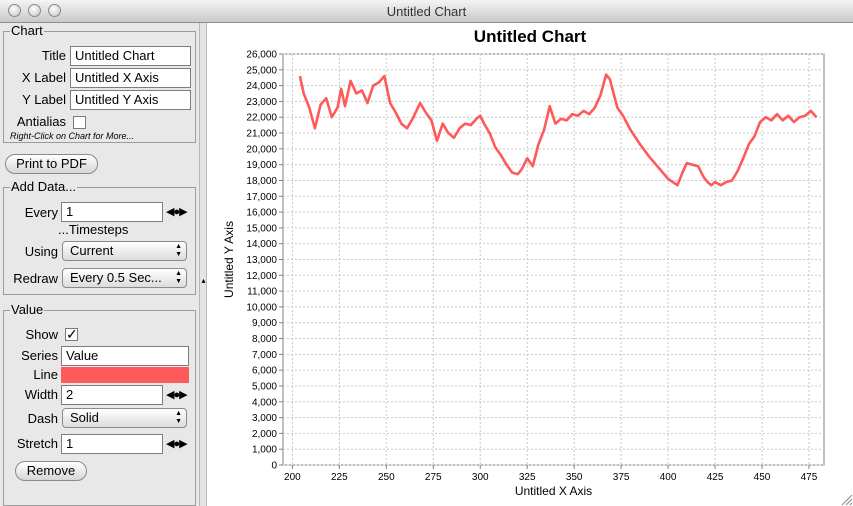  Describe the element at coordinates (261, 165) in the screenshot. I see `y-tick-label: 19,000` at that location.